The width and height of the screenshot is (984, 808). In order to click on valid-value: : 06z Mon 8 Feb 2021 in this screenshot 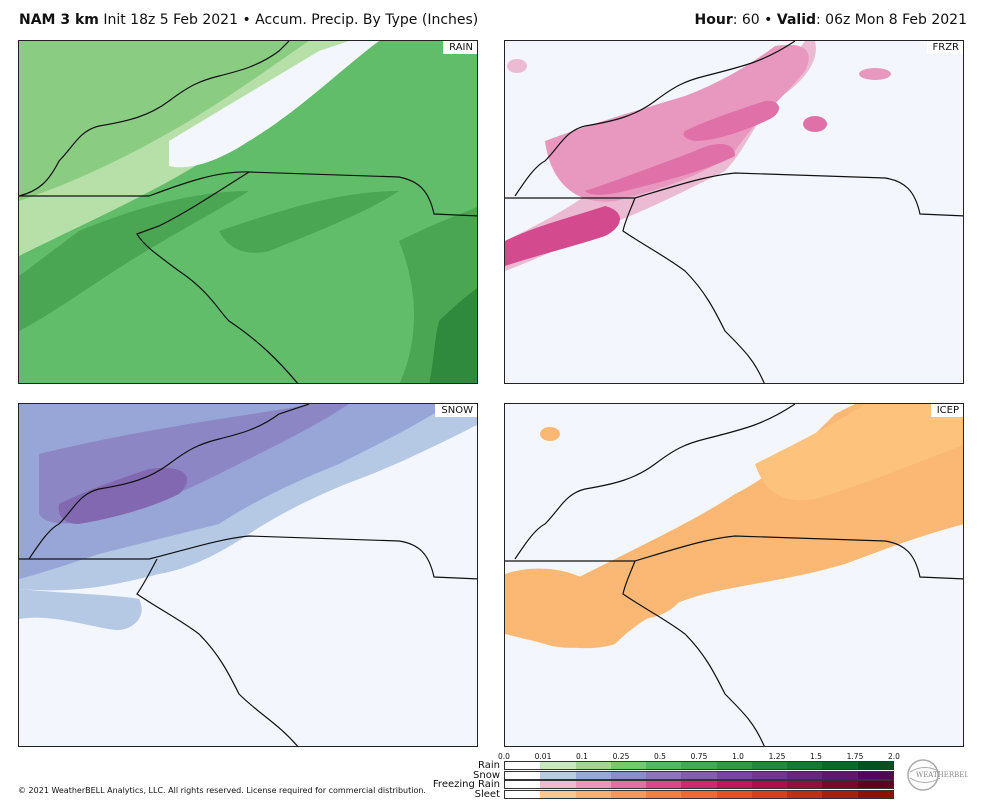, I will do `click(891, 20)`.